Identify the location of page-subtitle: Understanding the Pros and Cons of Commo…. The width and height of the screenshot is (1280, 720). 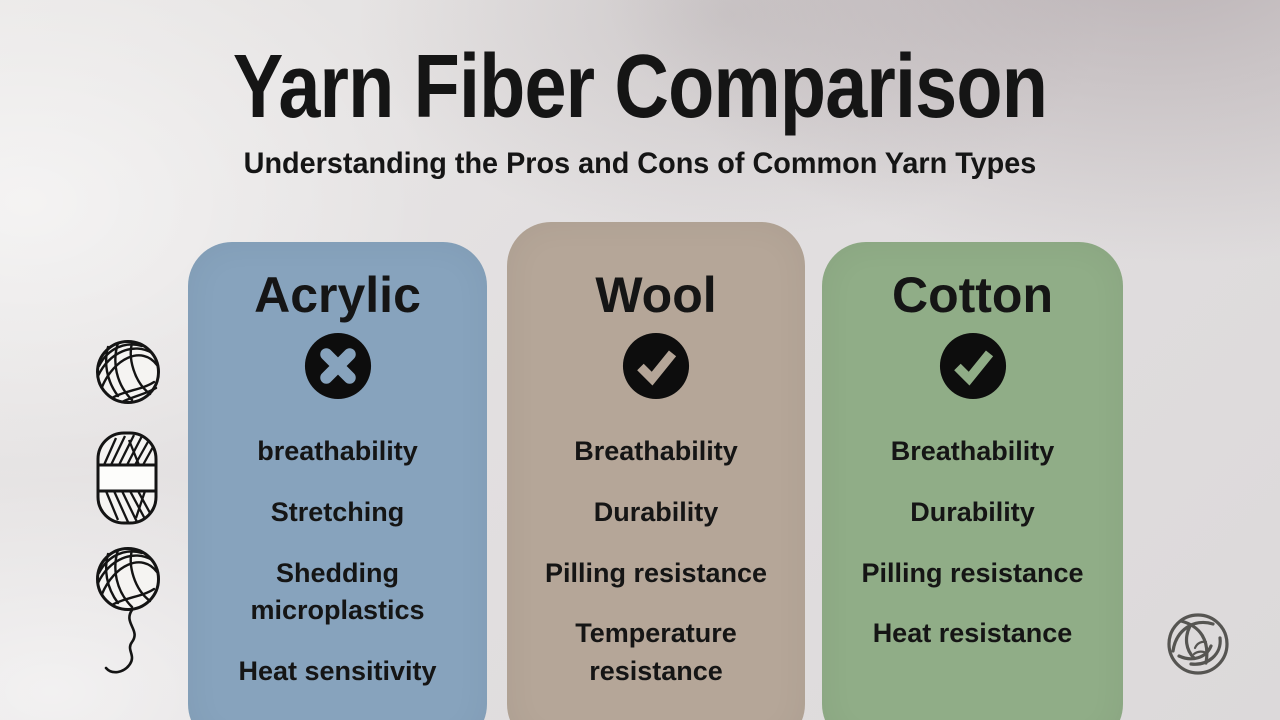
(640, 163).